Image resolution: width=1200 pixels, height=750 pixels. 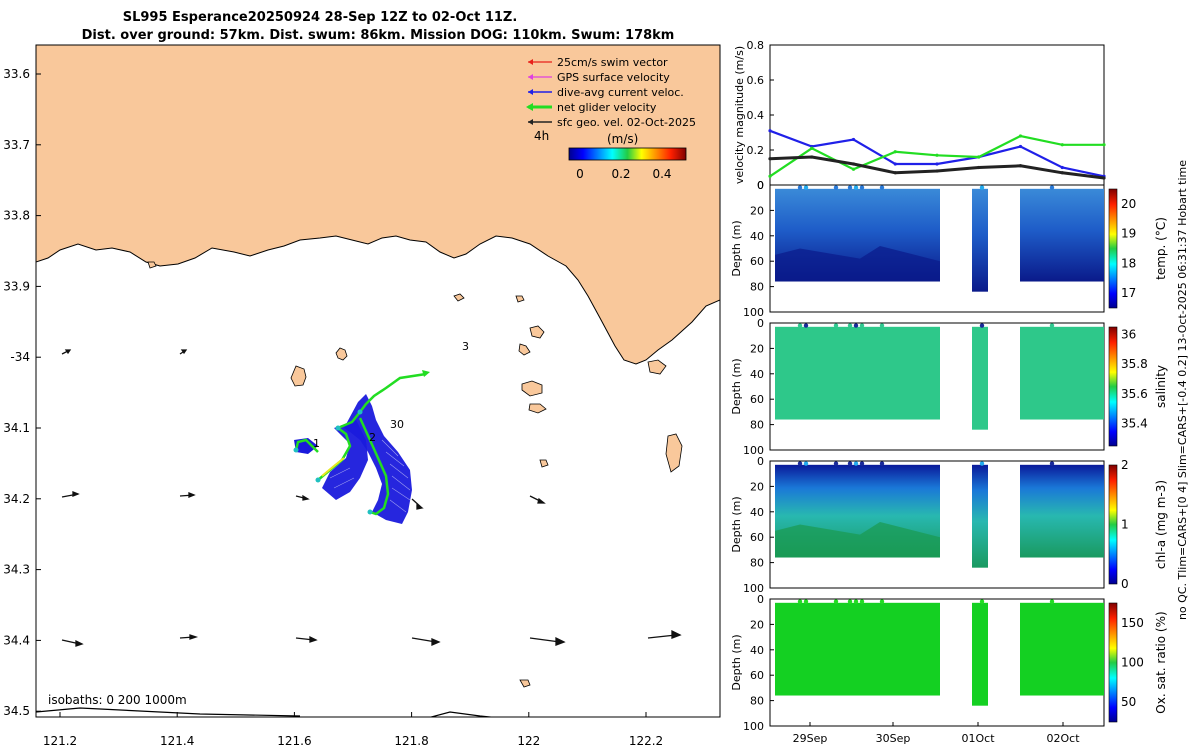 I want to click on velocity-ytick-label: 0, so click(x=760, y=185).